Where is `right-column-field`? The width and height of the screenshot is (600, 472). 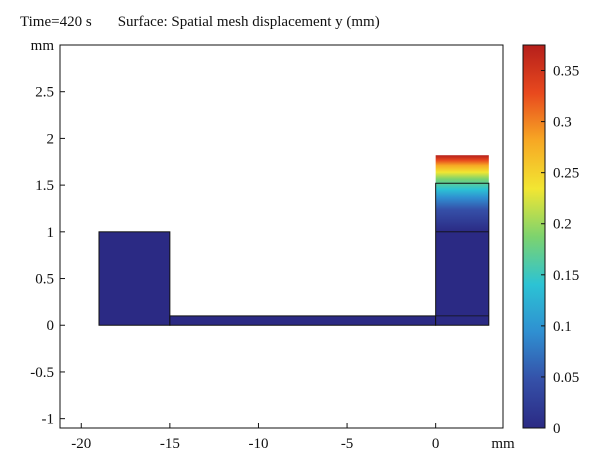 right-column-field is located at coordinates (462, 240).